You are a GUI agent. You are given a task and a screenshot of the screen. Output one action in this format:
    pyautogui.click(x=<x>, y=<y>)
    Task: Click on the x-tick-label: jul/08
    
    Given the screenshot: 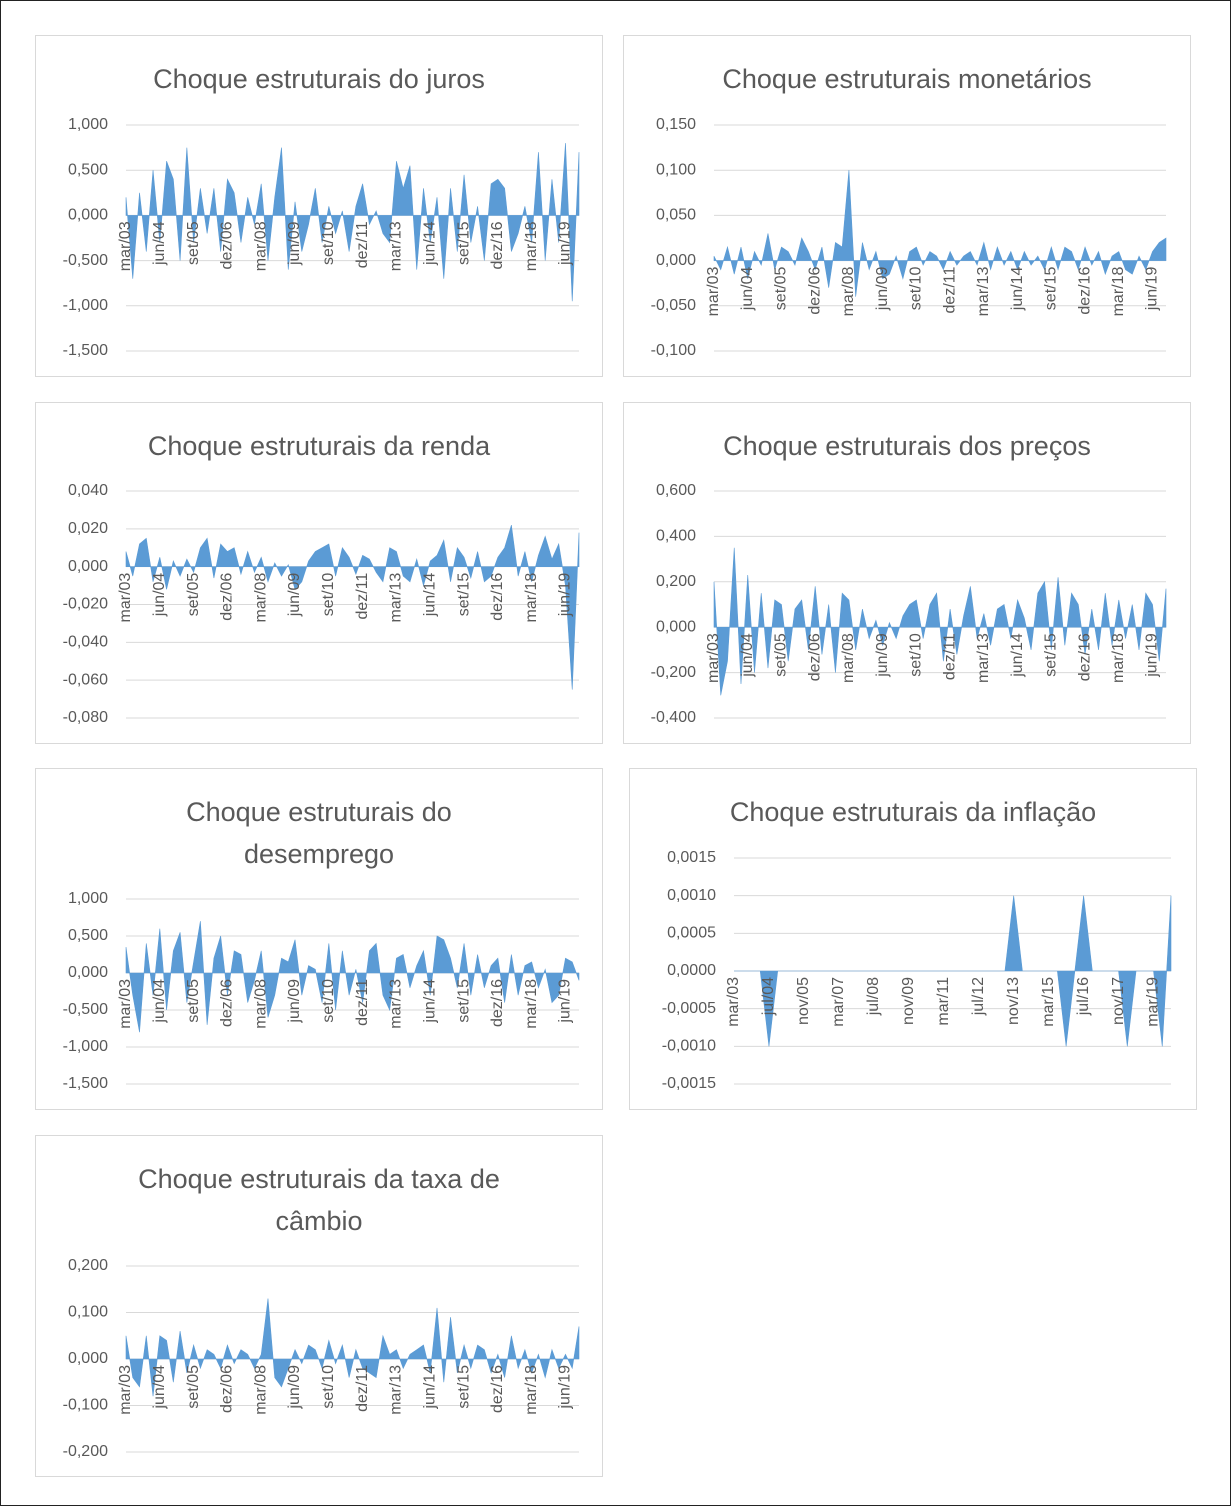 What is the action you would take?
    pyautogui.click(x=873, y=996)
    